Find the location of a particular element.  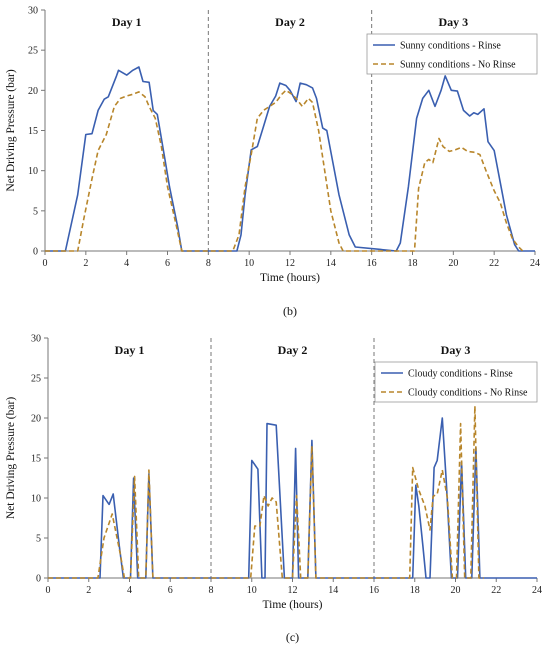

panel-b-y-tick-label: 0 is located at coordinates (35, 252).